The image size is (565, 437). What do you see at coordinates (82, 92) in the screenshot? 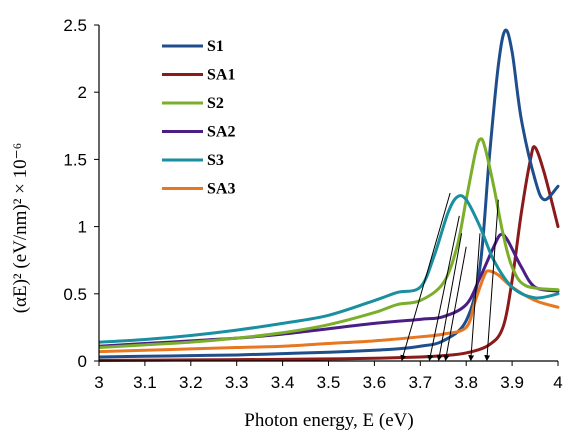
I see `y-tick-label: 2` at bounding box center [82, 92].